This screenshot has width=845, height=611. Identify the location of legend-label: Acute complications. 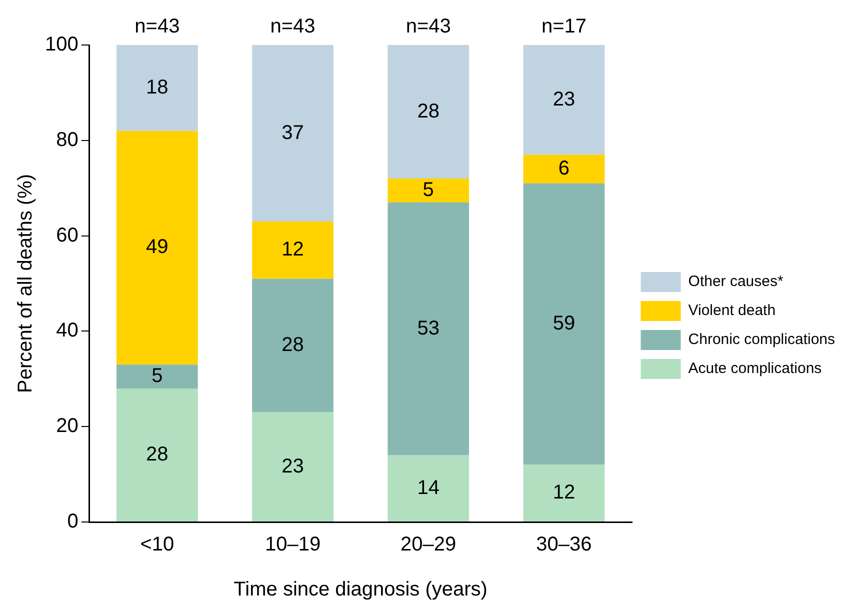
(755, 369).